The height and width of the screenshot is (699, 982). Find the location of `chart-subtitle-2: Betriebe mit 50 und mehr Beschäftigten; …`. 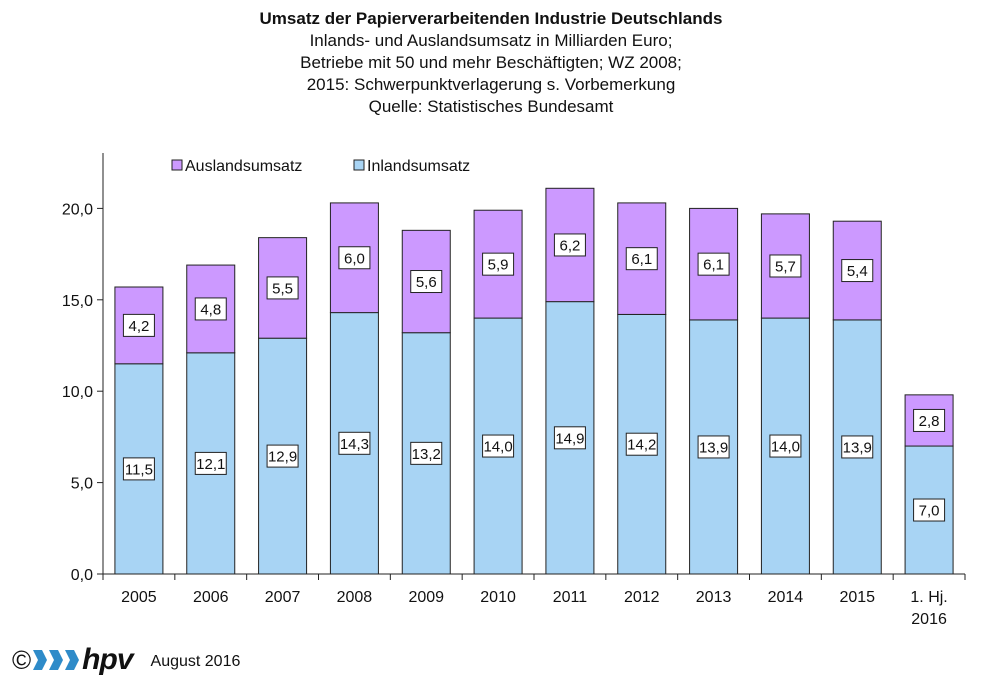

chart-subtitle-2: Betriebe mit 50 und mehr Beschäftigten; … is located at coordinates (491, 62).